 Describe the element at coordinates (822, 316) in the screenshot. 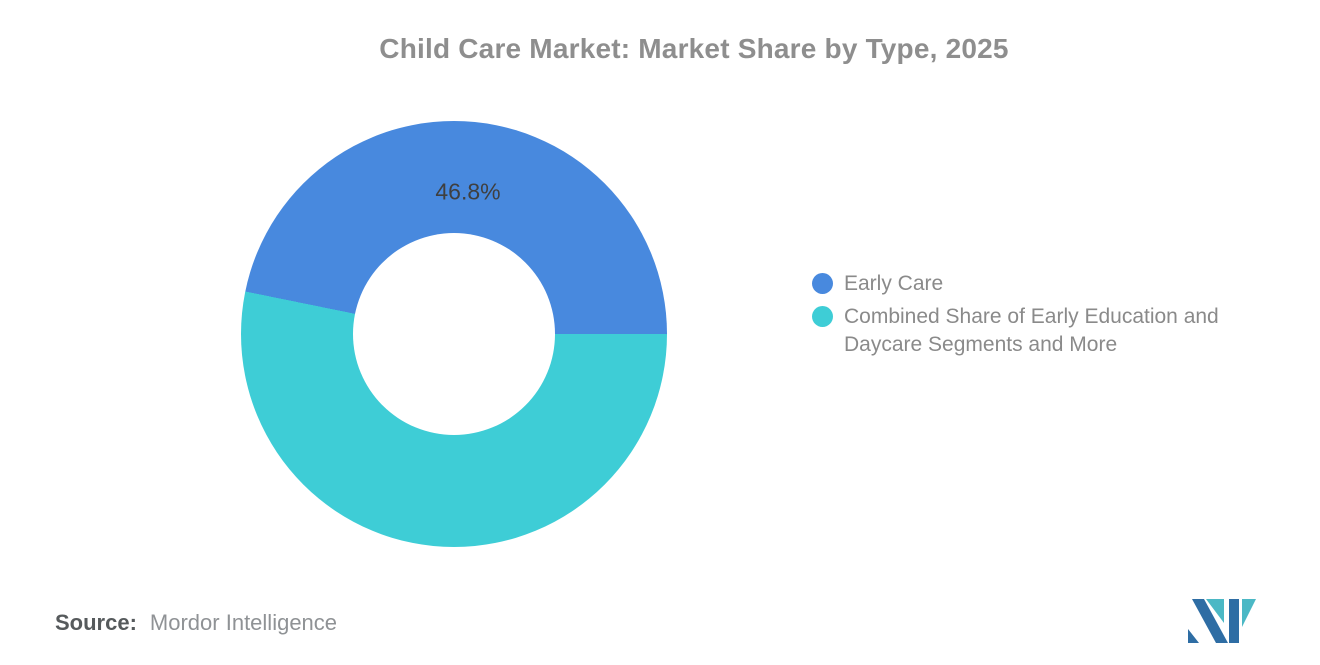

I see `legend-marker-combined-share` at that location.